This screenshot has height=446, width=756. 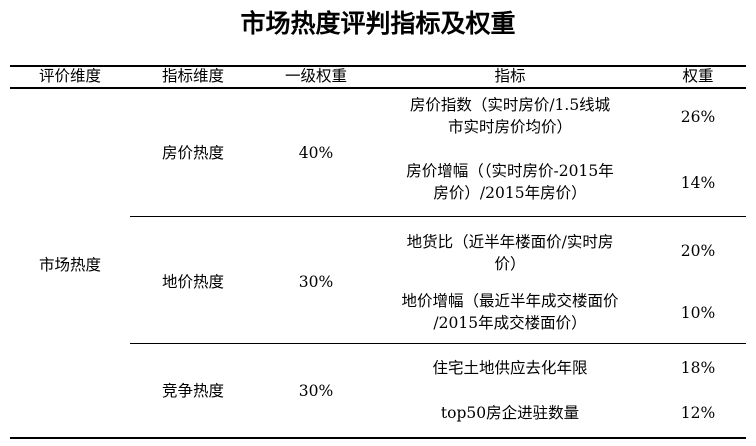 What do you see at coordinates (192, 153) in the screenshot?
I see `group-name: 房价热度` at bounding box center [192, 153].